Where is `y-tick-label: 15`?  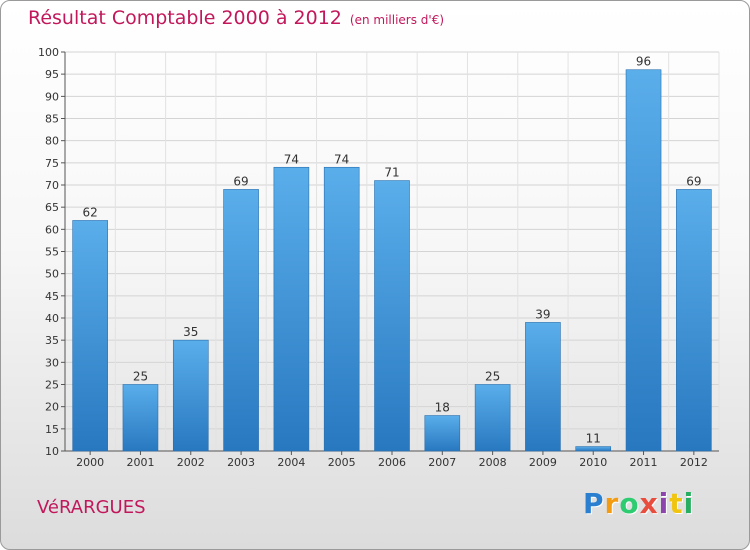 y-tick-label: 15 is located at coordinates (52, 429).